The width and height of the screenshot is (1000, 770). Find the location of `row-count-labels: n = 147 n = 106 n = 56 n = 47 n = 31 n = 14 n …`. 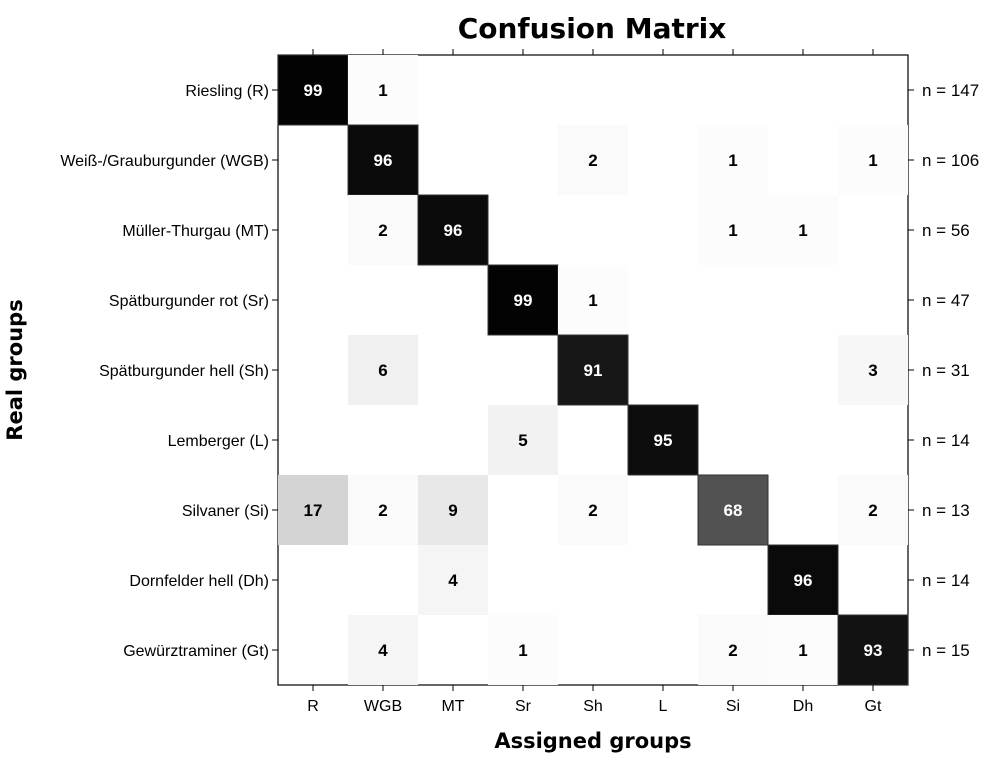

row-count-labels: n = 147 n = 106 n = 56 n = 47 n = 31 n = 14 n … is located at coordinates (950, 370).